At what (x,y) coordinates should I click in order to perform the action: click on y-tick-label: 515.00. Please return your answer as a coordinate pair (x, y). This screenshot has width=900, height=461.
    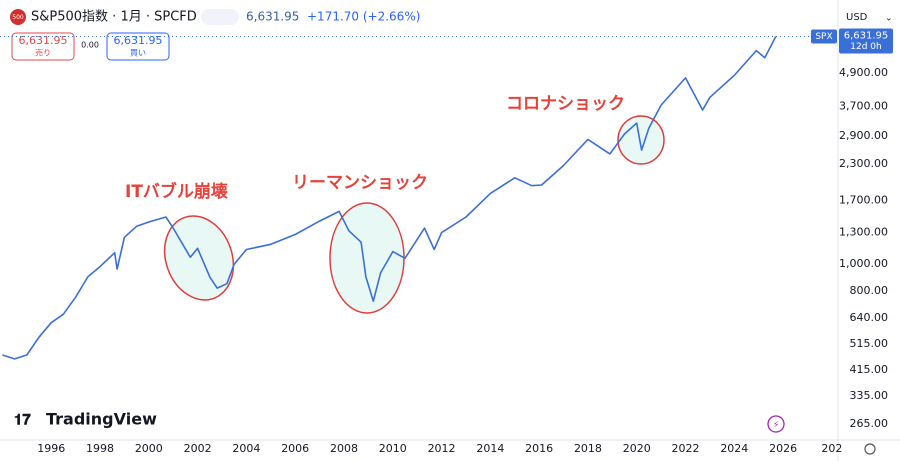
    Looking at the image, I should click on (869, 343).